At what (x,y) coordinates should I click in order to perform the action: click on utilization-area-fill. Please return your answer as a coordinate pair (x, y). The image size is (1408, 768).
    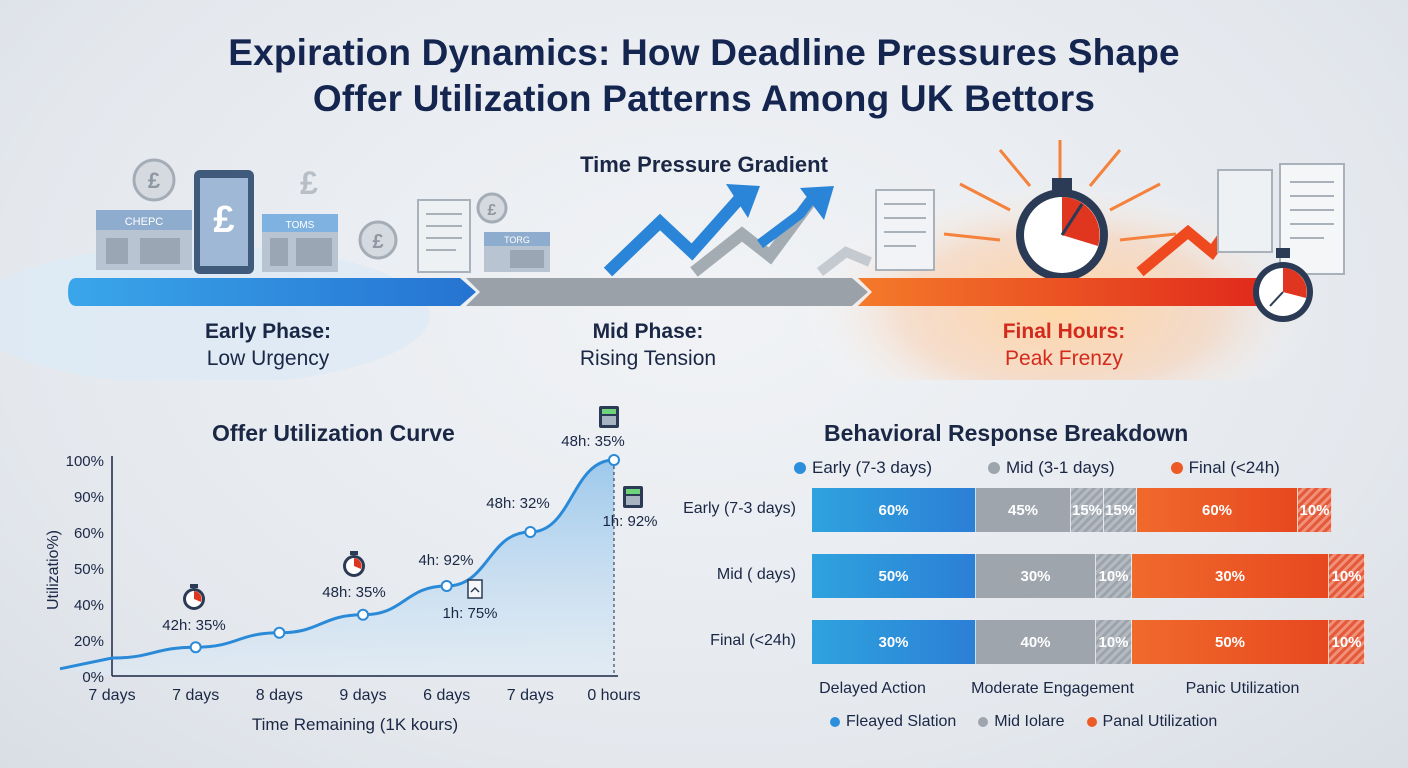
    Looking at the image, I should click on (337, 568).